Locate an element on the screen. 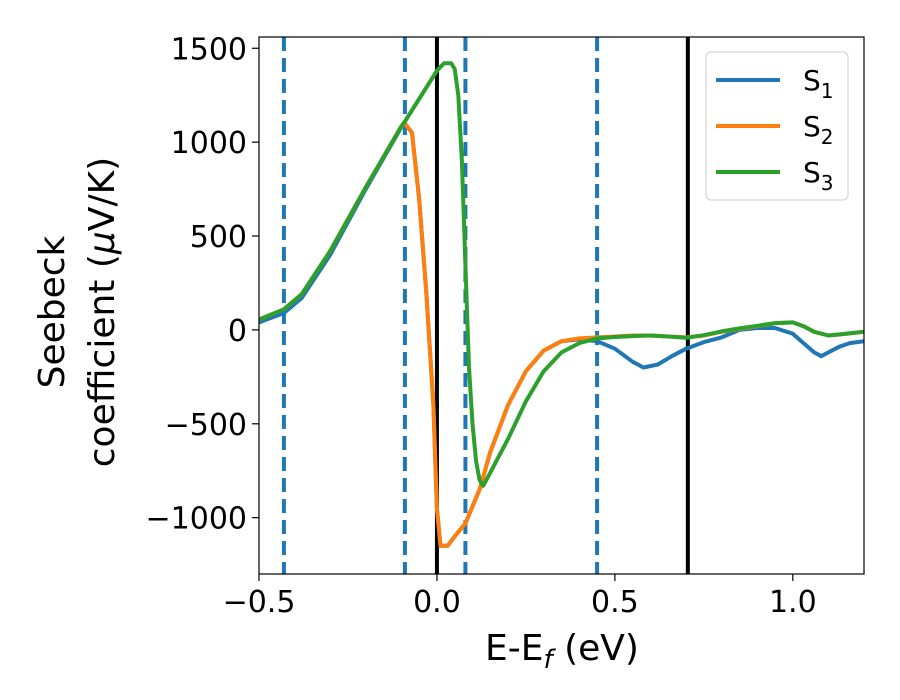 This screenshot has width=900, height=700. legend-label-s3: S3 is located at coordinates (818, 175).